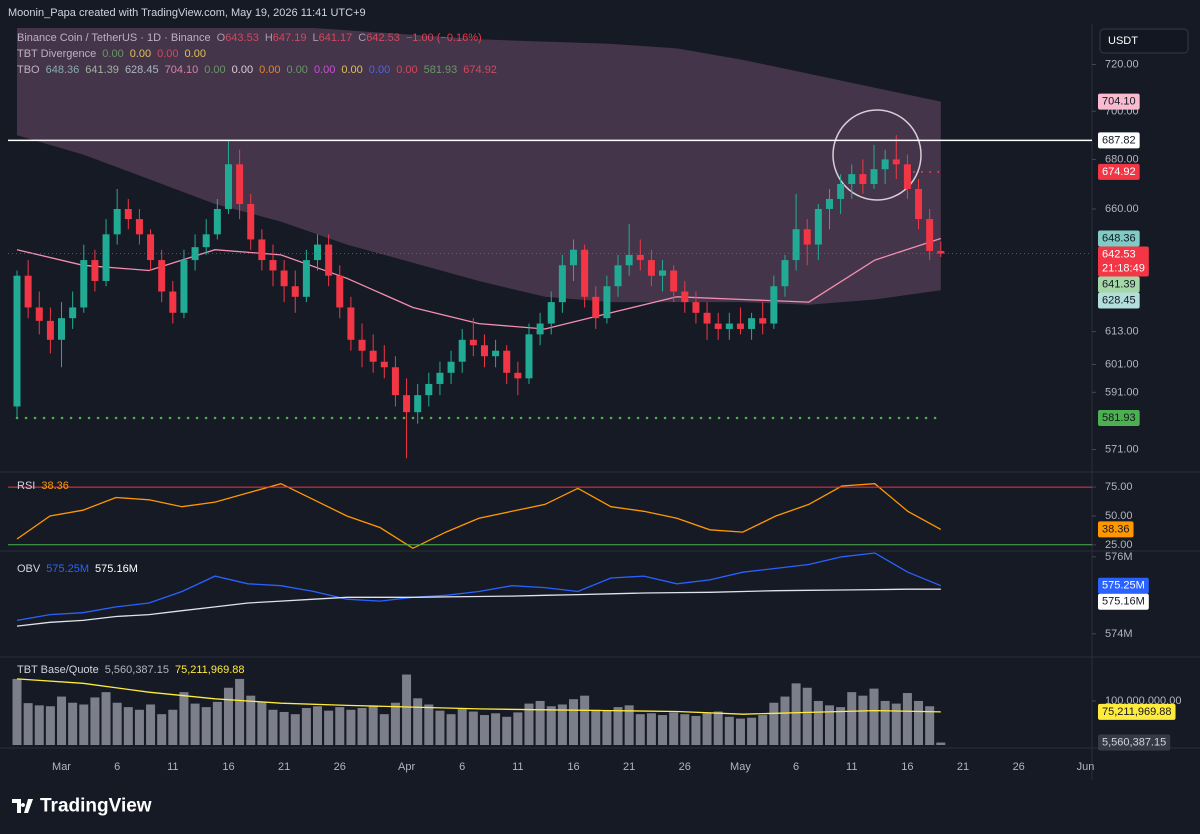  What do you see at coordinates (111, 54) in the screenshot?
I see `legend: TBT Divergence 0.00 0.00 0.00 0.00` at bounding box center [111, 54].